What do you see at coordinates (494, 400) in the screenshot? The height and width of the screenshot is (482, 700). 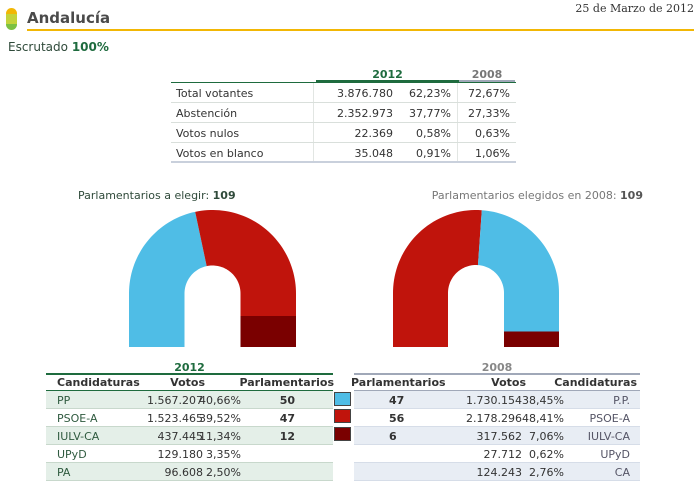 I see `party-votes: 1.730.154` at bounding box center [494, 400].